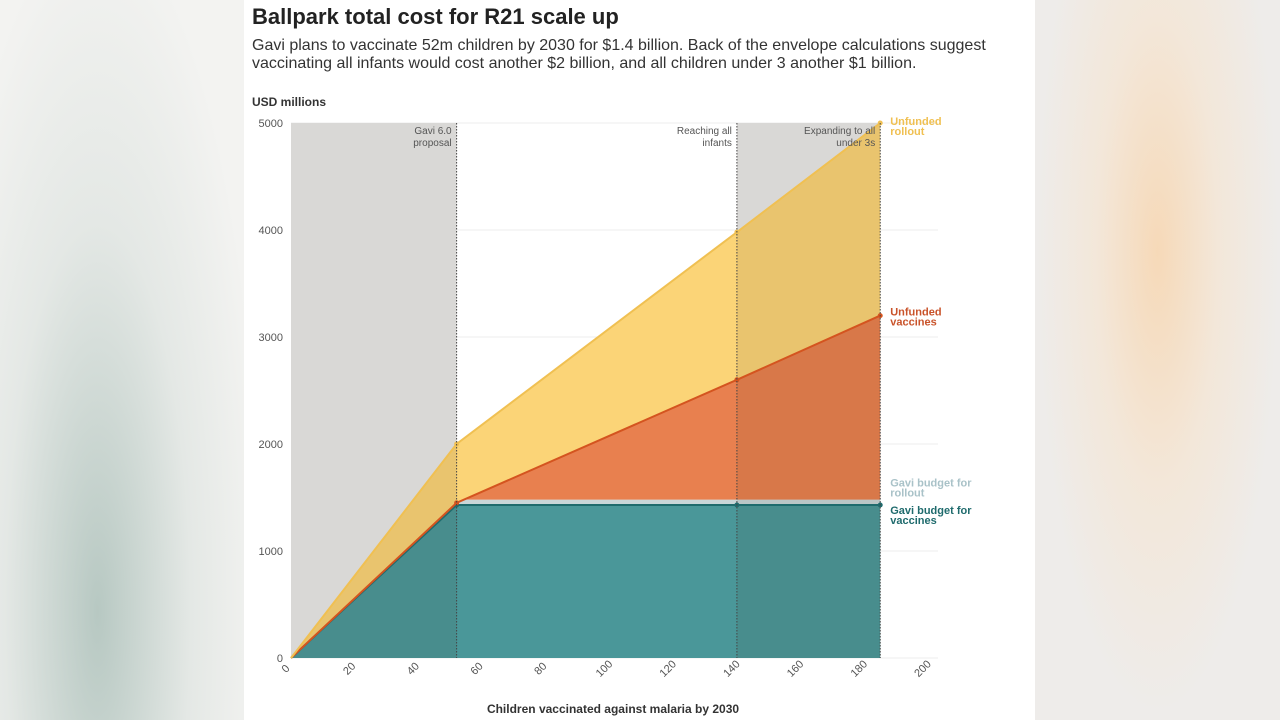 The height and width of the screenshot is (720, 1280). Describe the element at coordinates (349, 668) in the screenshot. I see `x-tick-label: 20` at that location.